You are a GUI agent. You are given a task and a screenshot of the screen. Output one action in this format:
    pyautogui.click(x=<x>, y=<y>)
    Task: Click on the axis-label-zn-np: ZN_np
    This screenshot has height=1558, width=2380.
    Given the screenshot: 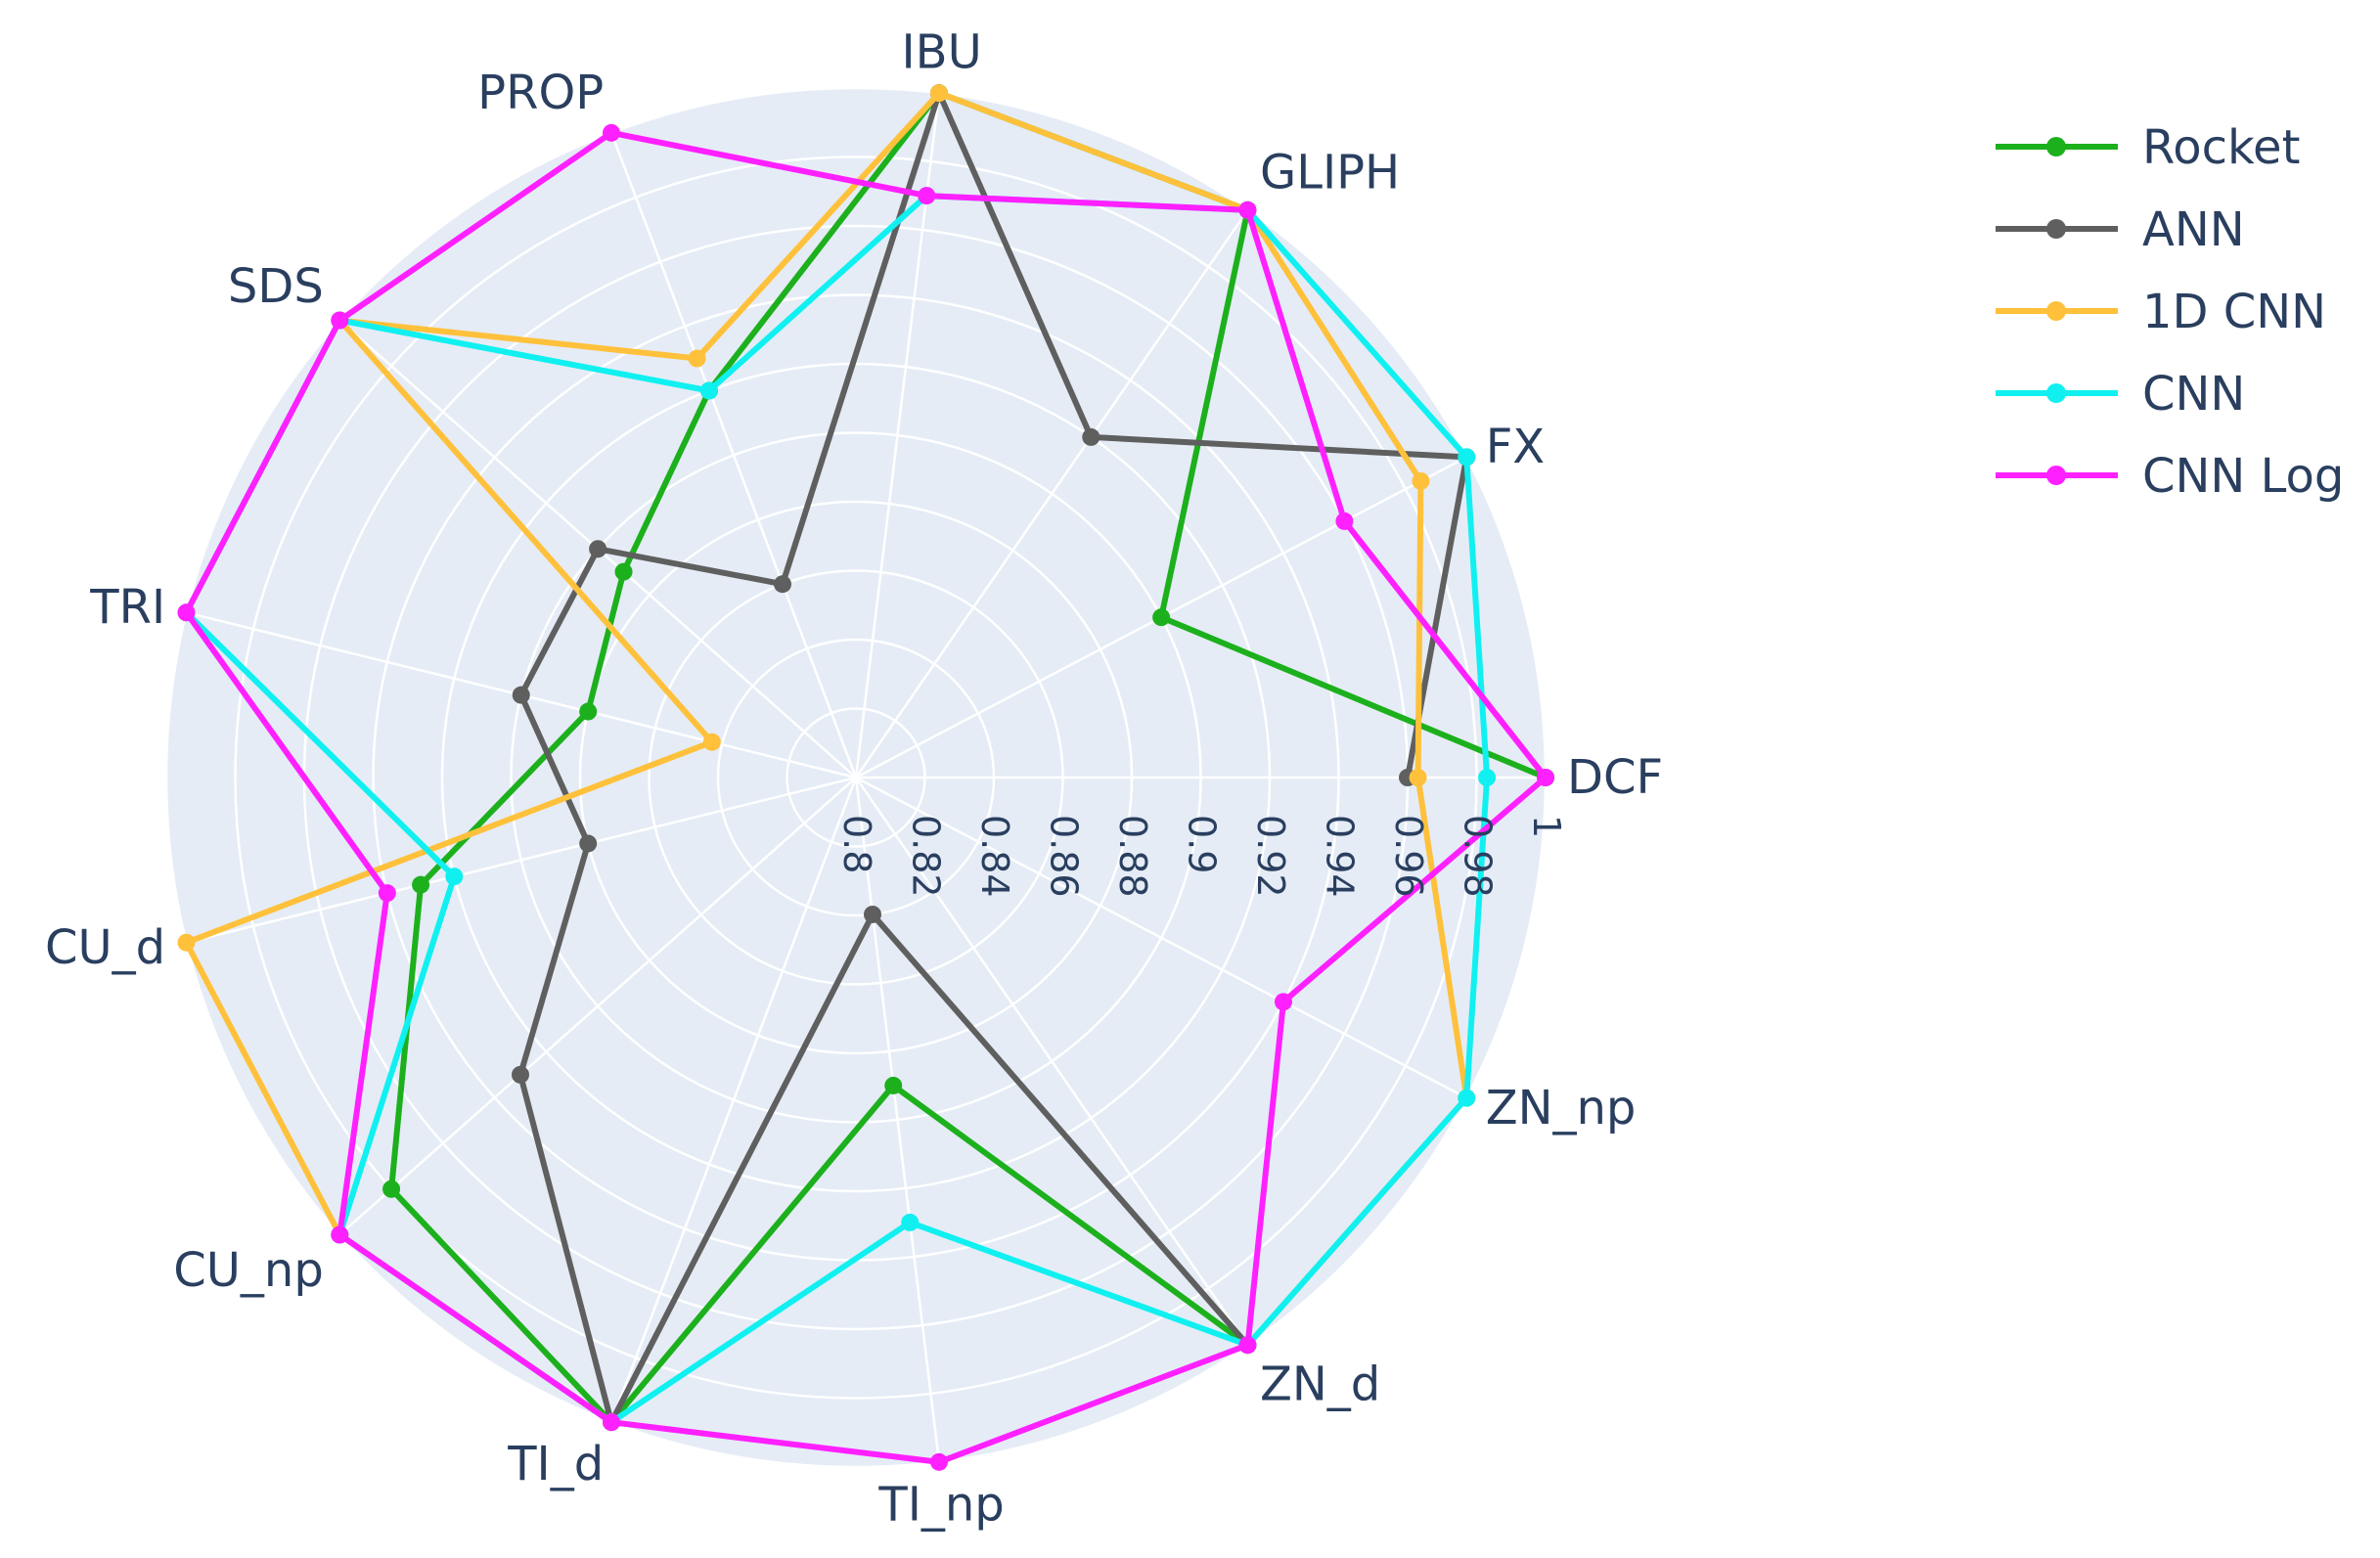 What is the action you would take?
    pyautogui.click(x=1561, y=1108)
    